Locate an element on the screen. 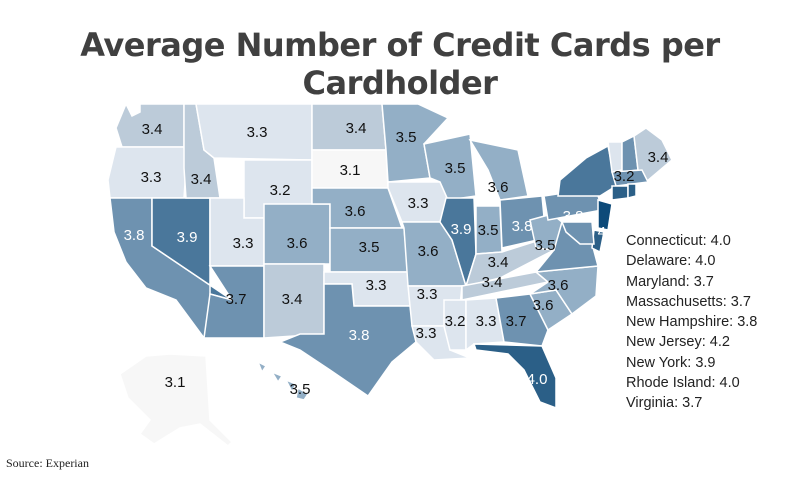 This screenshot has width=800, height=477. value-label-ct: 4.0 is located at coordinates (633, 206).